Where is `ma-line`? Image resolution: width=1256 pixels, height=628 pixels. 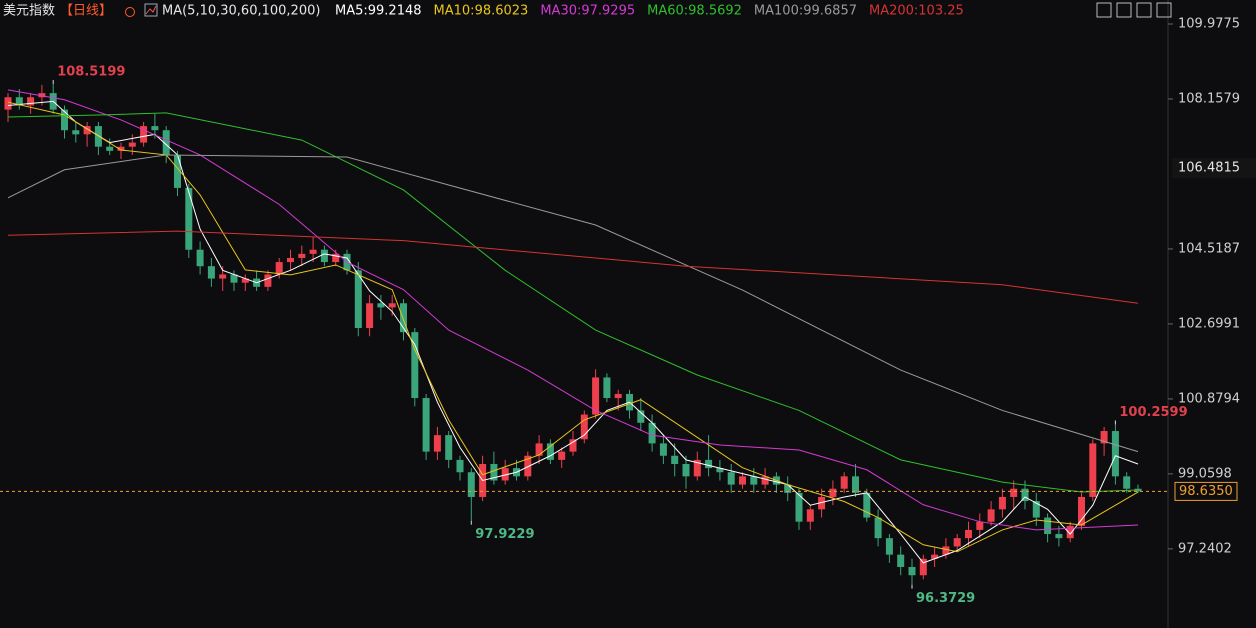 ma-line is located at coordinates (573, 267).